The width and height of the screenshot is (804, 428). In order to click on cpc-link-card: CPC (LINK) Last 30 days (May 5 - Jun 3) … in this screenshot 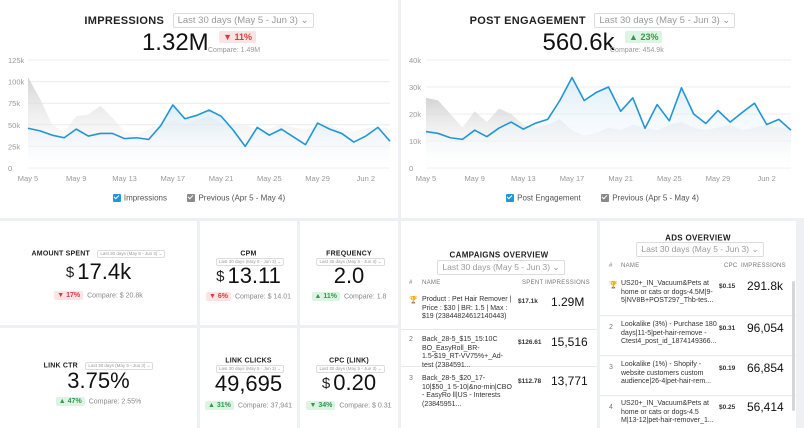, I will do `click(349, 378)`.